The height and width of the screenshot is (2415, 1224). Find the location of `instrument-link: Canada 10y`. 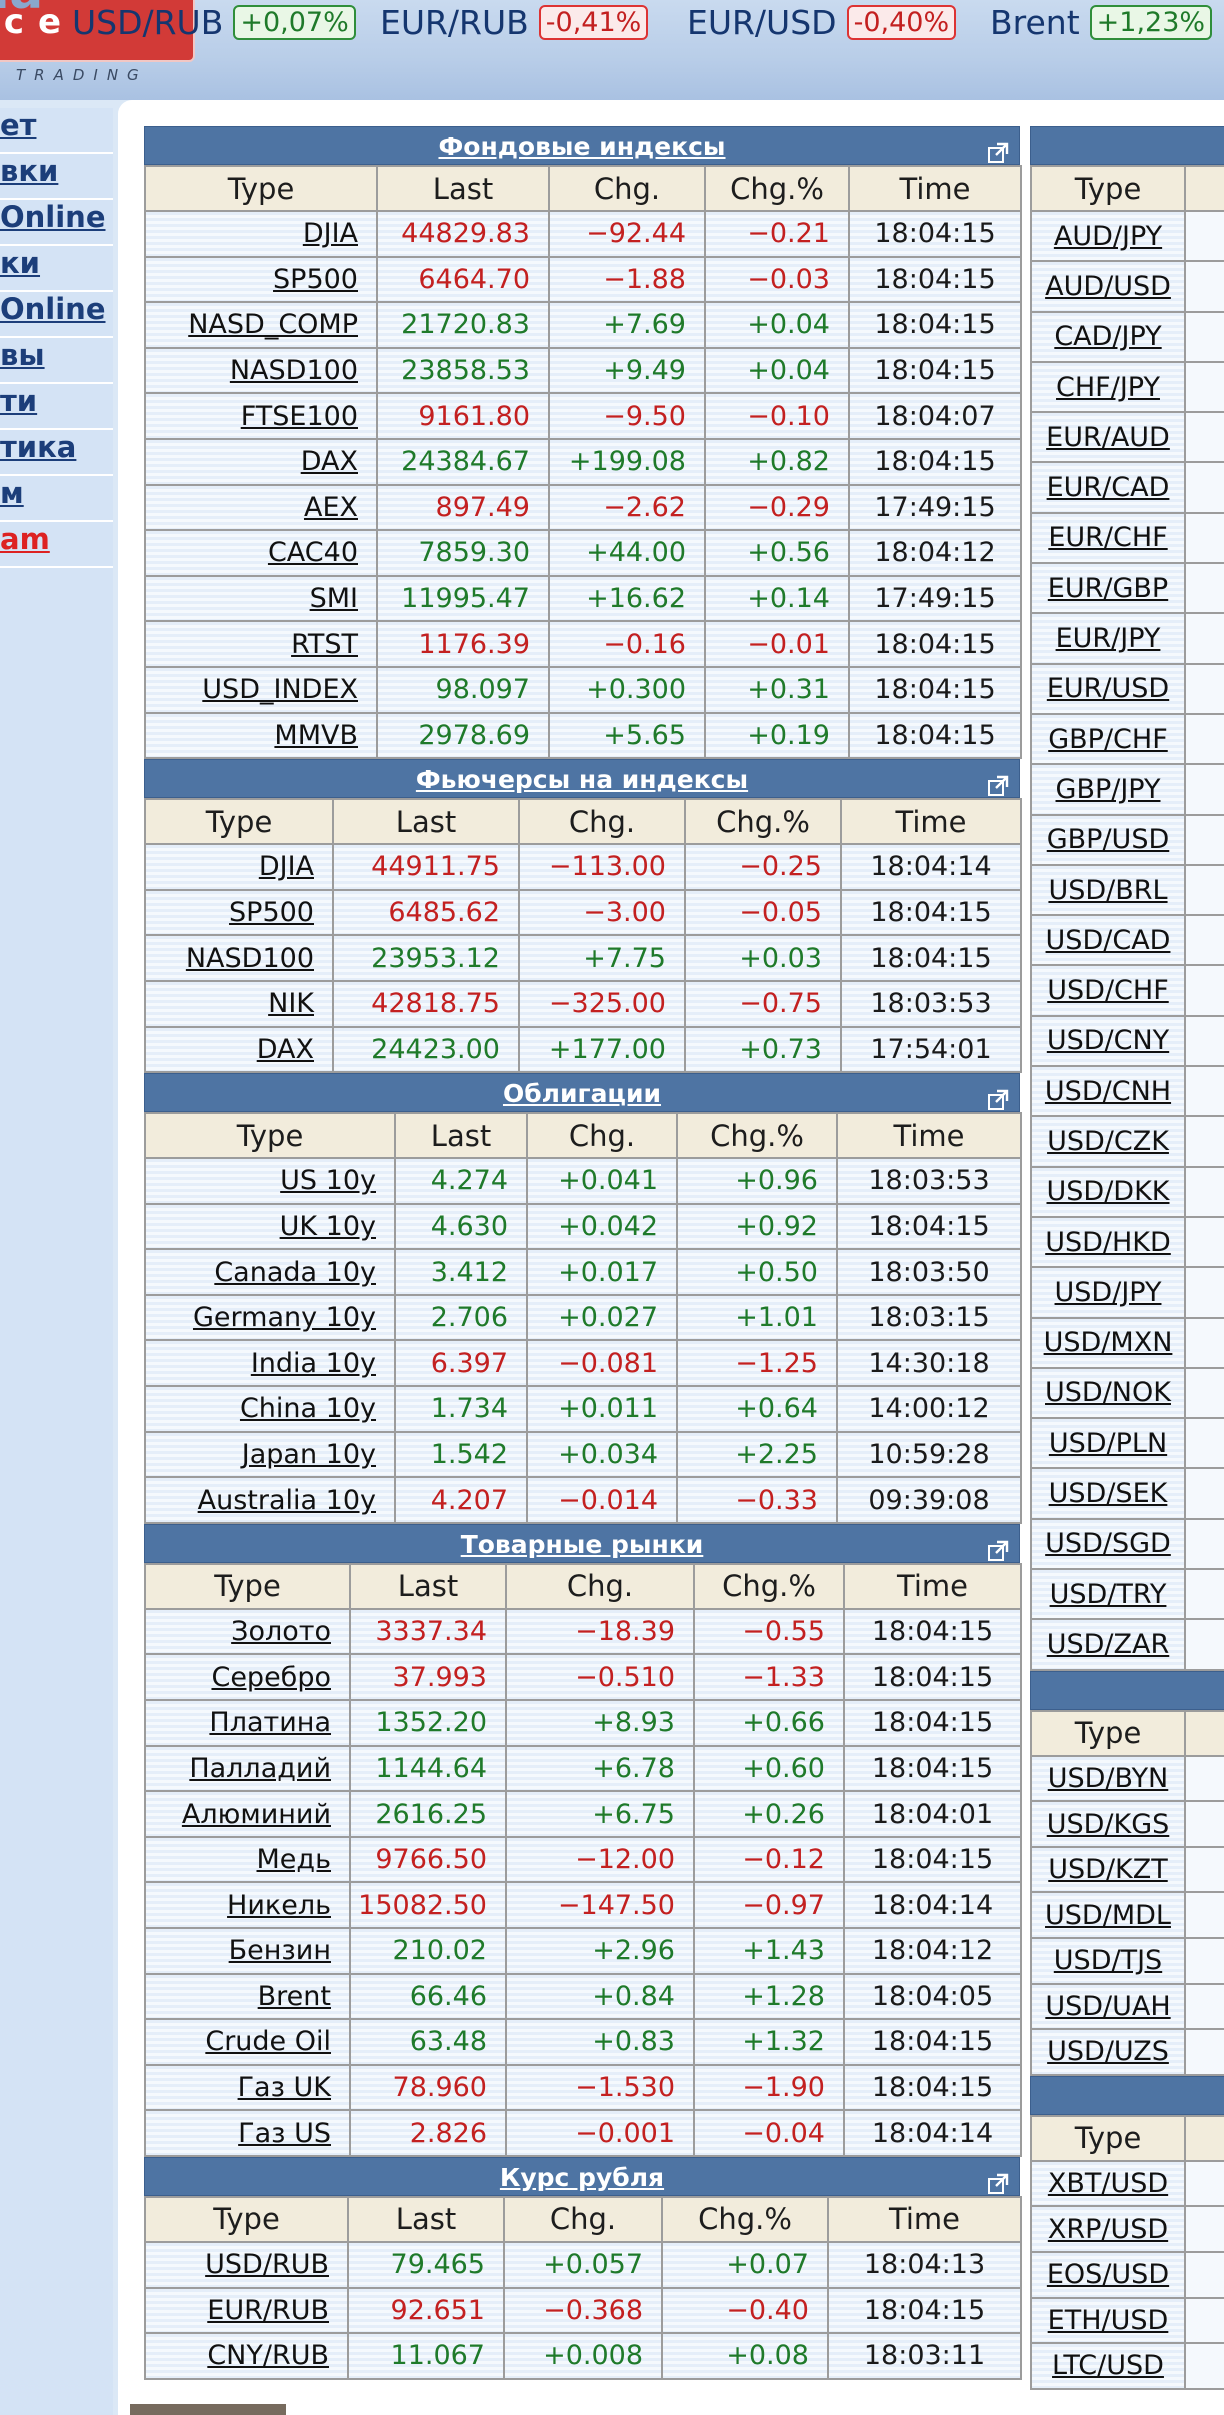

instrument-link: Canada 10y is located at coordinates (270, 1272).